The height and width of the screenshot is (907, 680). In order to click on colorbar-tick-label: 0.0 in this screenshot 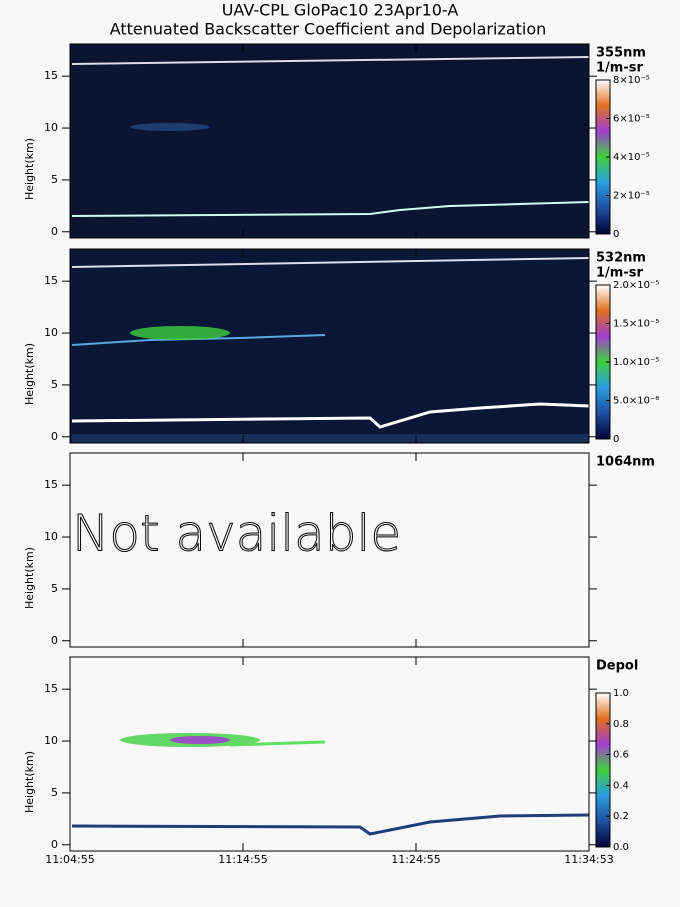, I will do `click(621, 847)`.